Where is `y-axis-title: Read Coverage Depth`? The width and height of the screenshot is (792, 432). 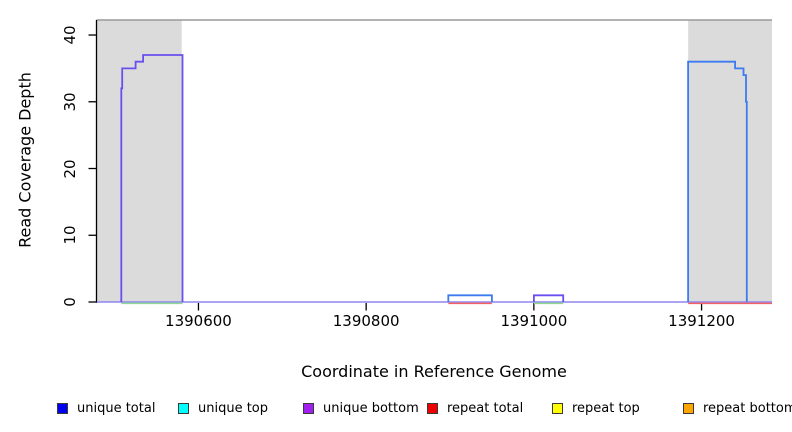
y-axis-title: Read Coverage Depth is located at coordinates (25, 160).